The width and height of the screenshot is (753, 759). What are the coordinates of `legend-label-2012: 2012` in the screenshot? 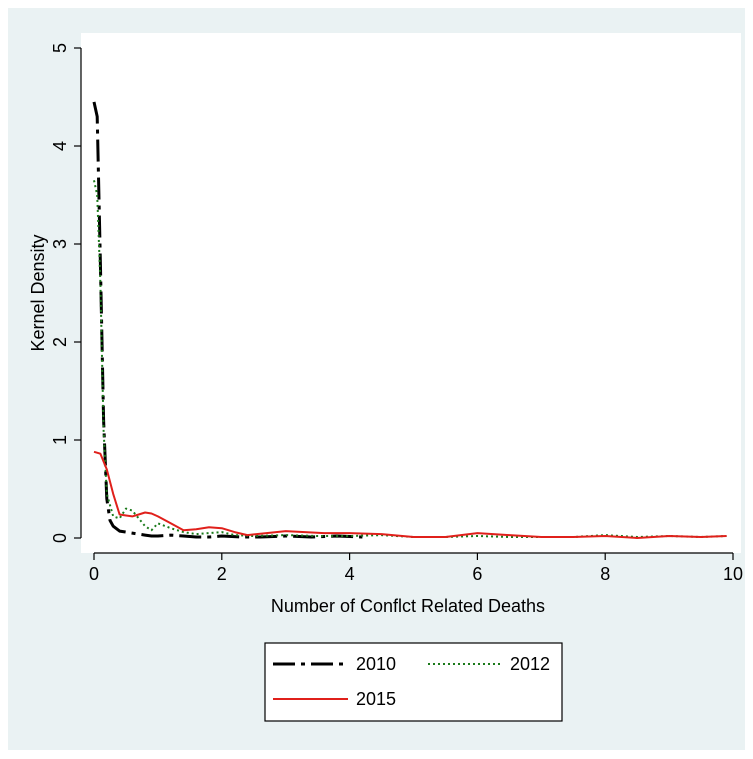 It's located at (530, 664).